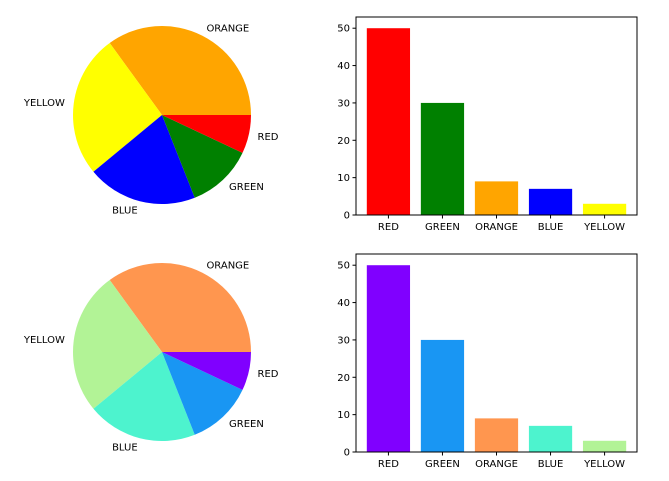 This screenshot has height=481, width=669. I want to click on pie-label-bottom-green: GREEN, so click(246, 424).